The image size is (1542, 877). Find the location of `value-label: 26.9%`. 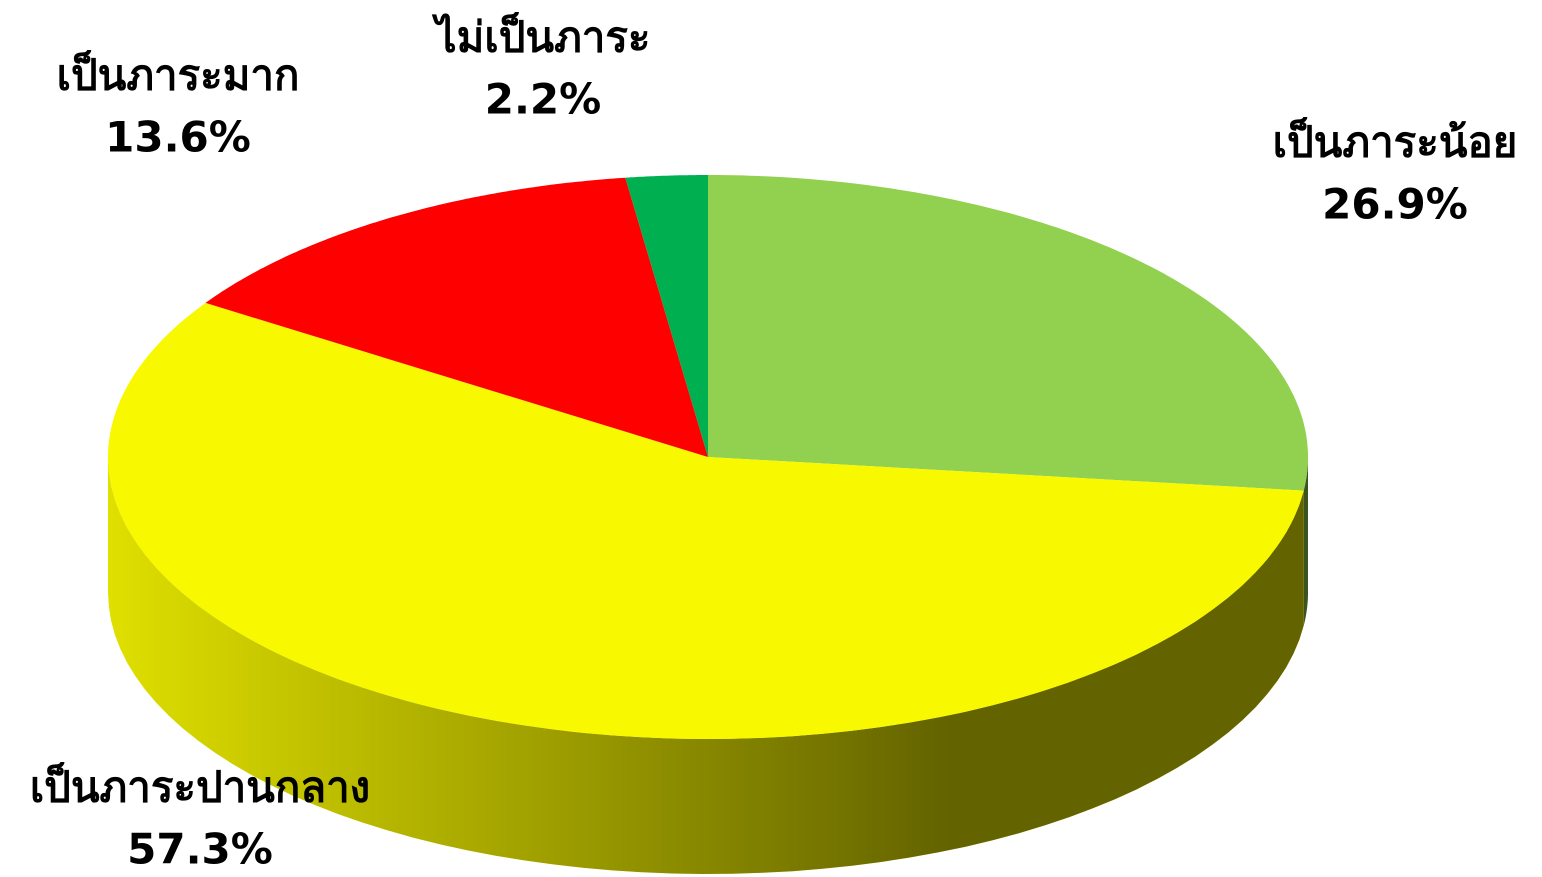

value-label: 26.9% is located at coordinates (1395, 204).